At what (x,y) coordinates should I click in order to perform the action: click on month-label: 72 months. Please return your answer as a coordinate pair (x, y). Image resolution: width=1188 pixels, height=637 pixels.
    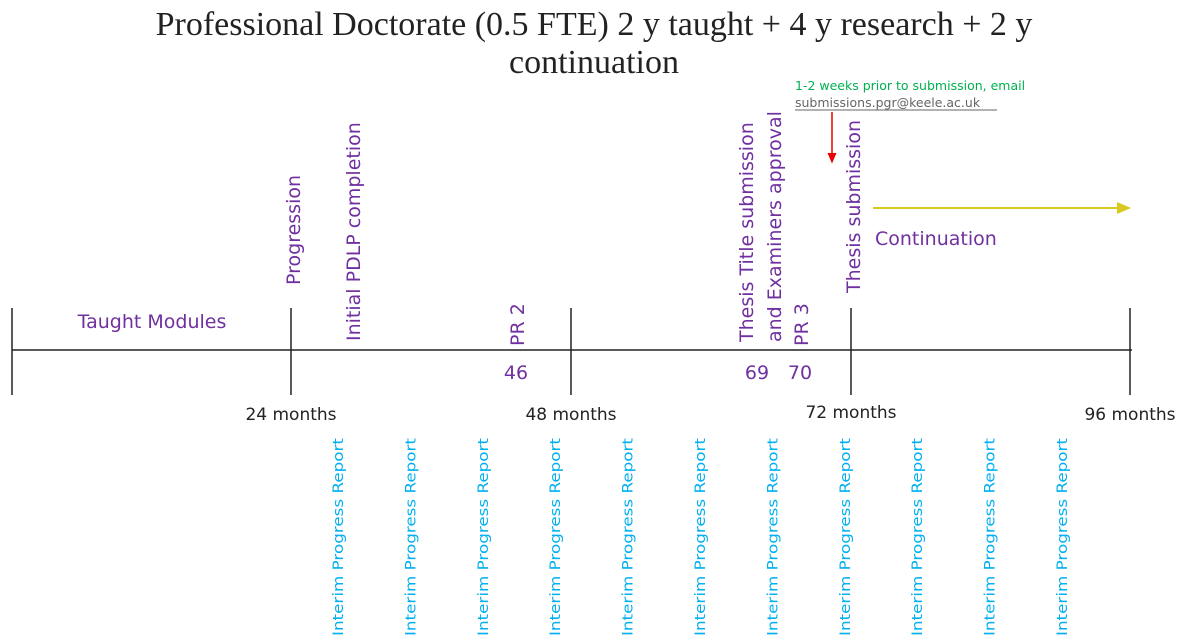
    Looking at the image, I should click on (850, 413).